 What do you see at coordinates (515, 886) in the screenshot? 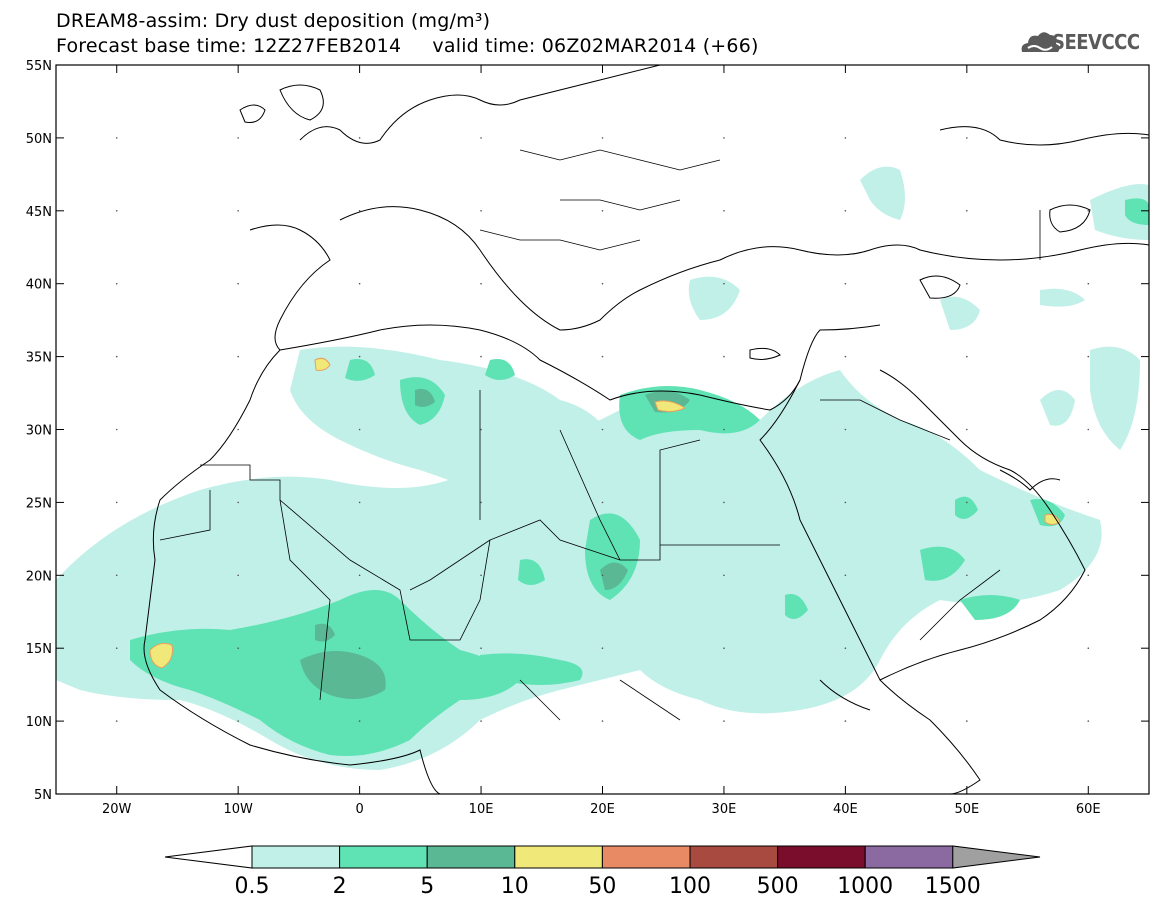
I see `colorbar-label: 10` at bounding box center [515, 886].